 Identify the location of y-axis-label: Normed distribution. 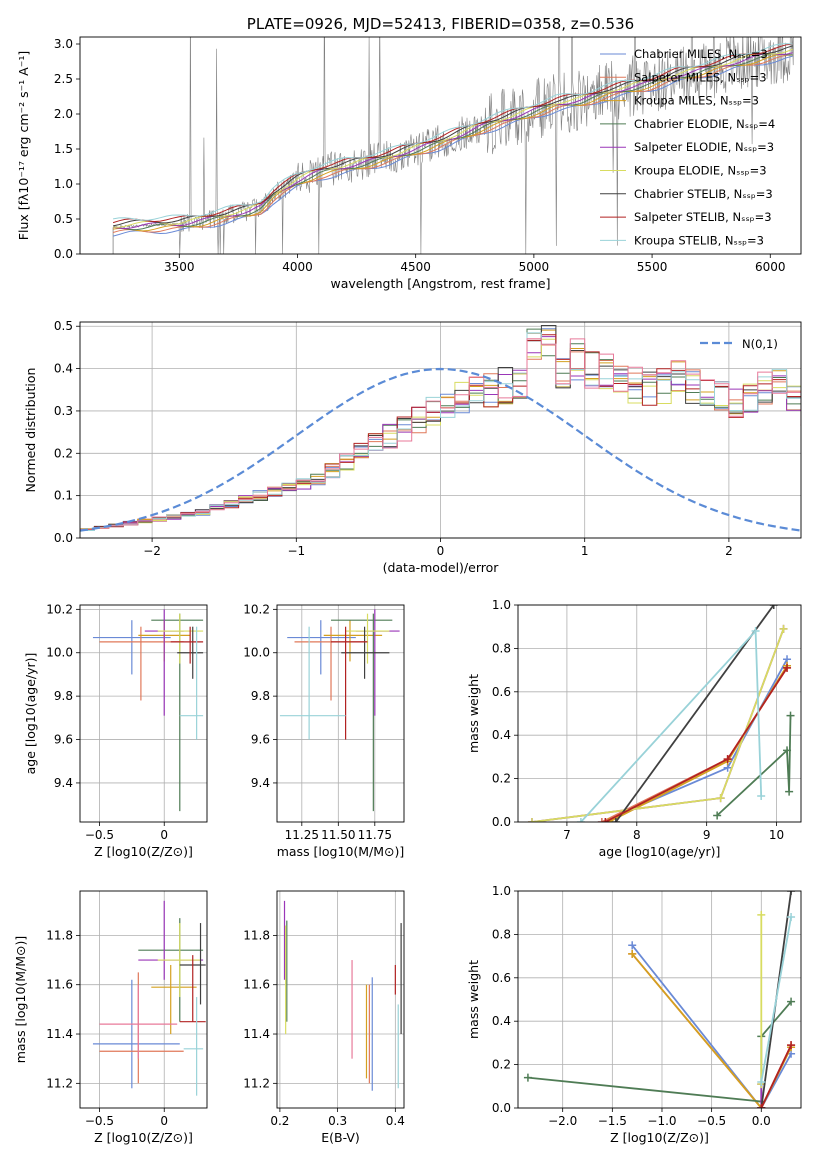
(30, 430).